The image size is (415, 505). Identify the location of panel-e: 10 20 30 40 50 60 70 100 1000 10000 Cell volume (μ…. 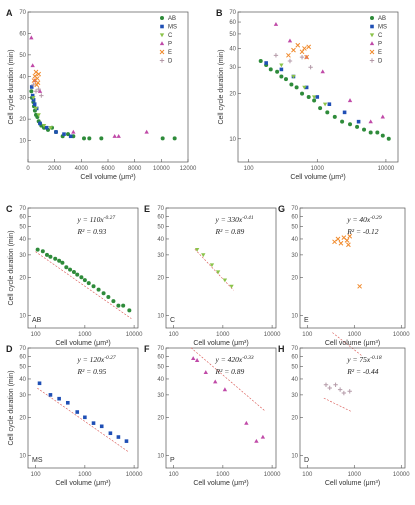
(212, 275).